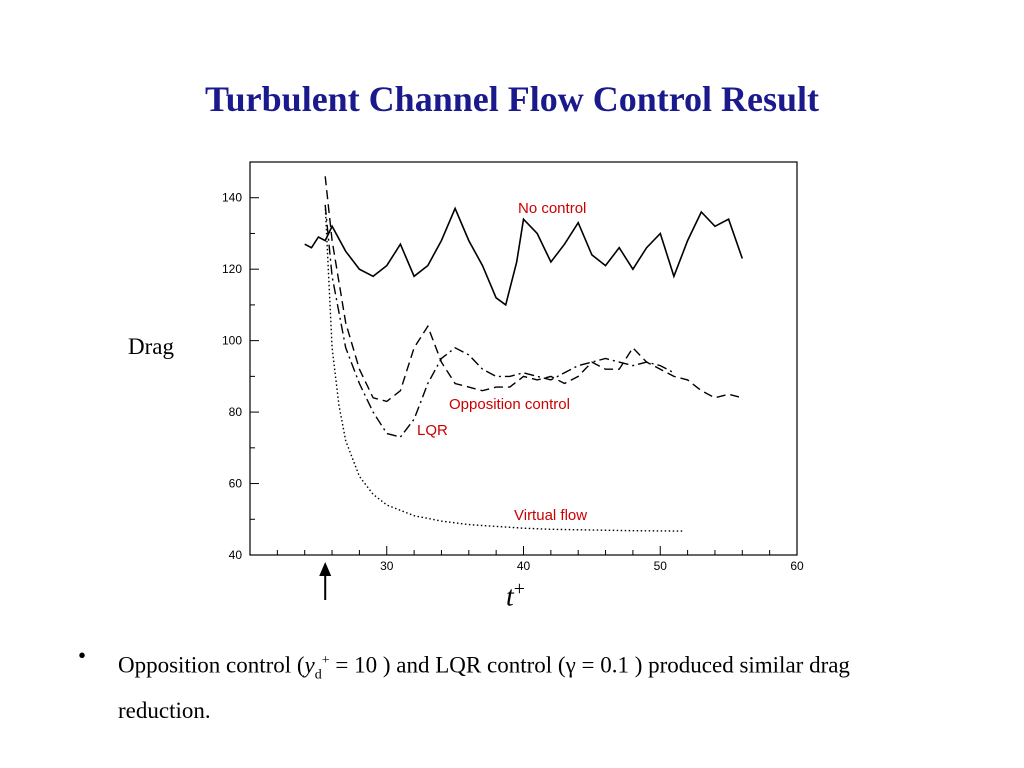 This screenshot has height=768, width=1024. Describe the element at coordinates (325, 581) in the screenshot. I see `arrow-marker` at that location.